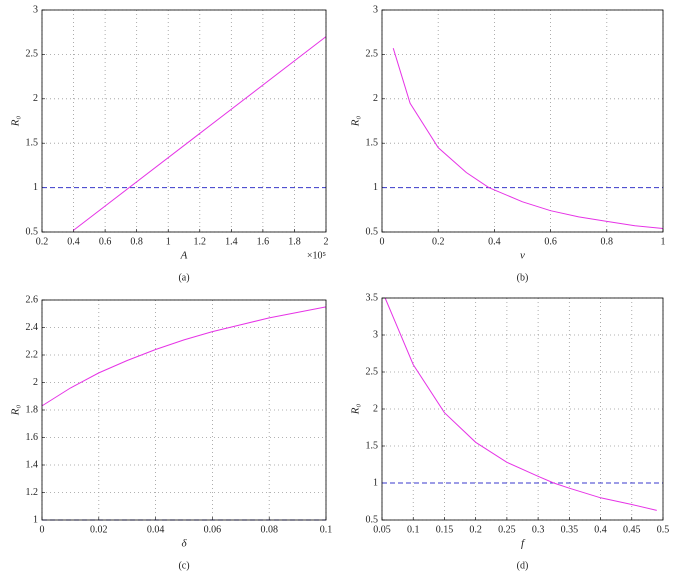  Describe the element at coordinates (326, 241) in the screenshot. I see `x-tick-label: 2` at that location.